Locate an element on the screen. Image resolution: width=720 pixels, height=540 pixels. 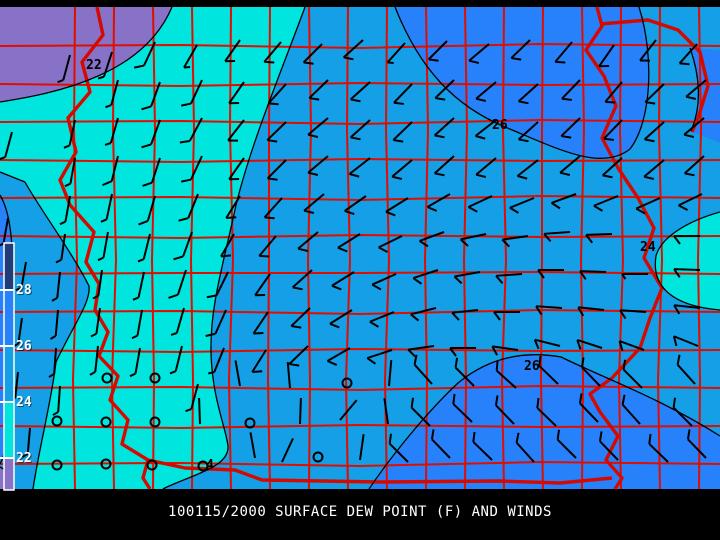
contour-26-north-blob is located at coordinates (522, 82).